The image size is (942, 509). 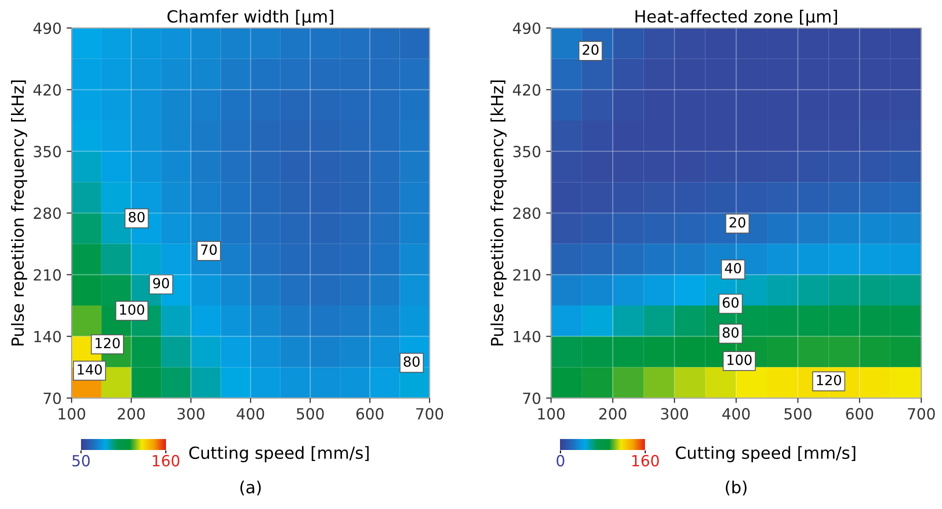 What do you see at coordinates (161, 283) in the screenshot?
I see `annotation: 90` at bounding box center [161, 283].